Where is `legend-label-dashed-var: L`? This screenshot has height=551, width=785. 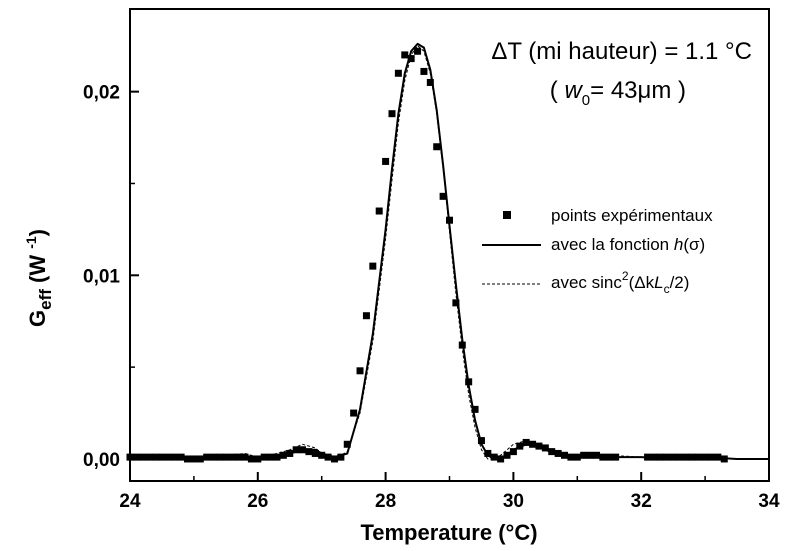 legend-label-dashed-var: L is located at coordinates (658, 282).